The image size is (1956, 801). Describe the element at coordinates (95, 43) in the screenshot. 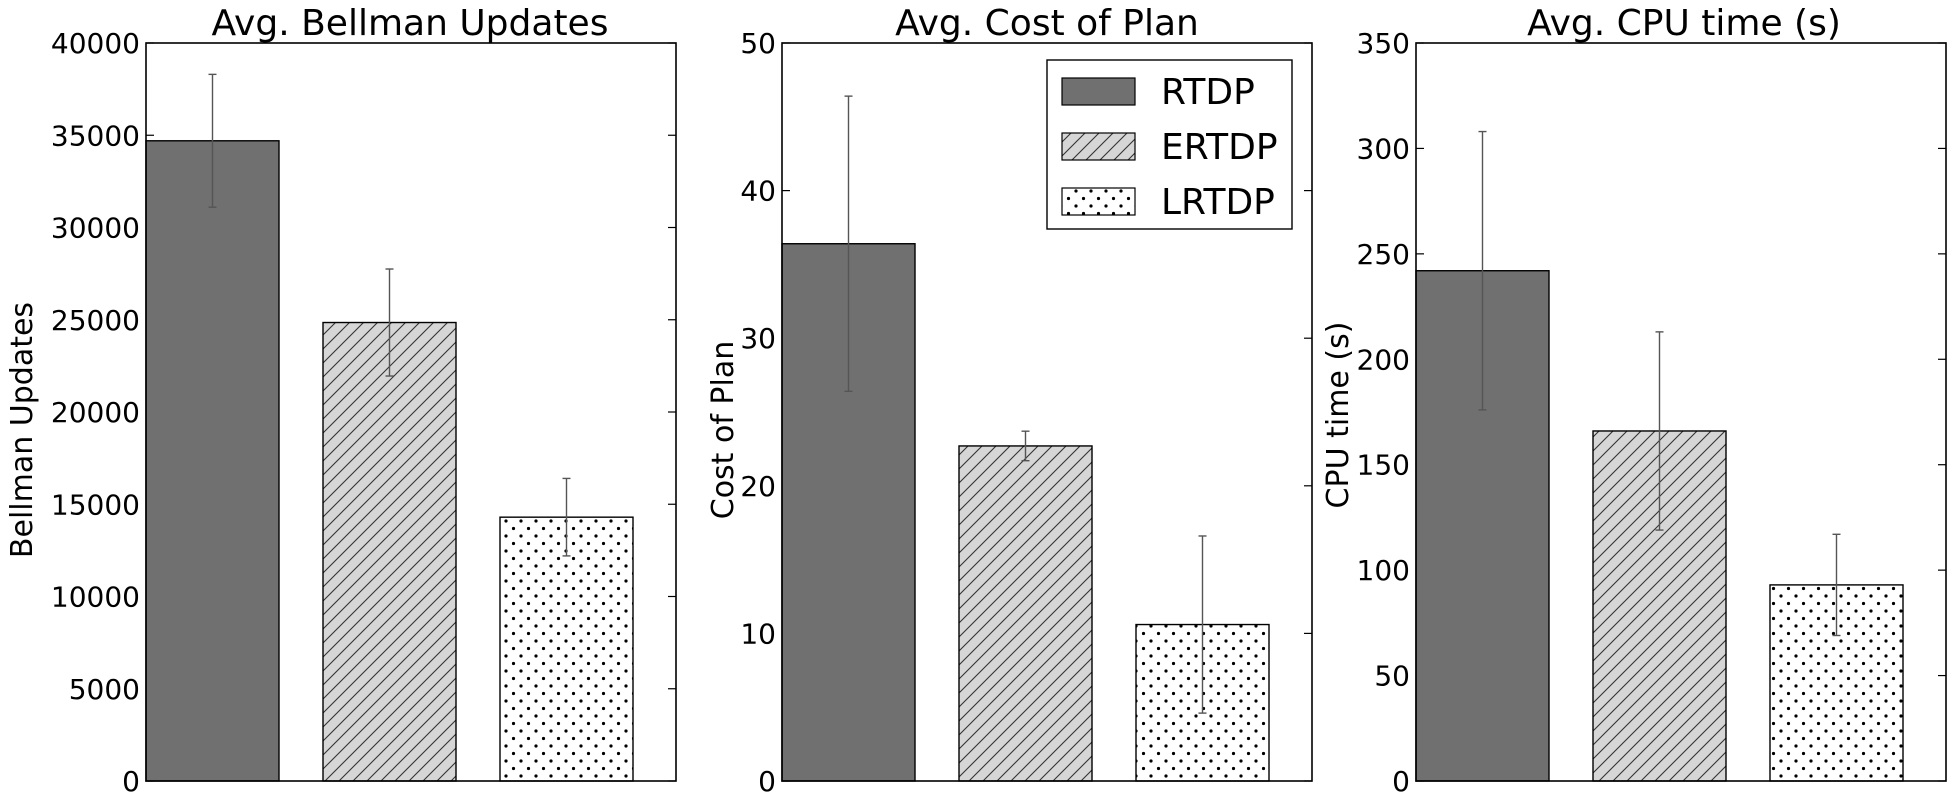

I see `y-tick-label: 40000` at that location.